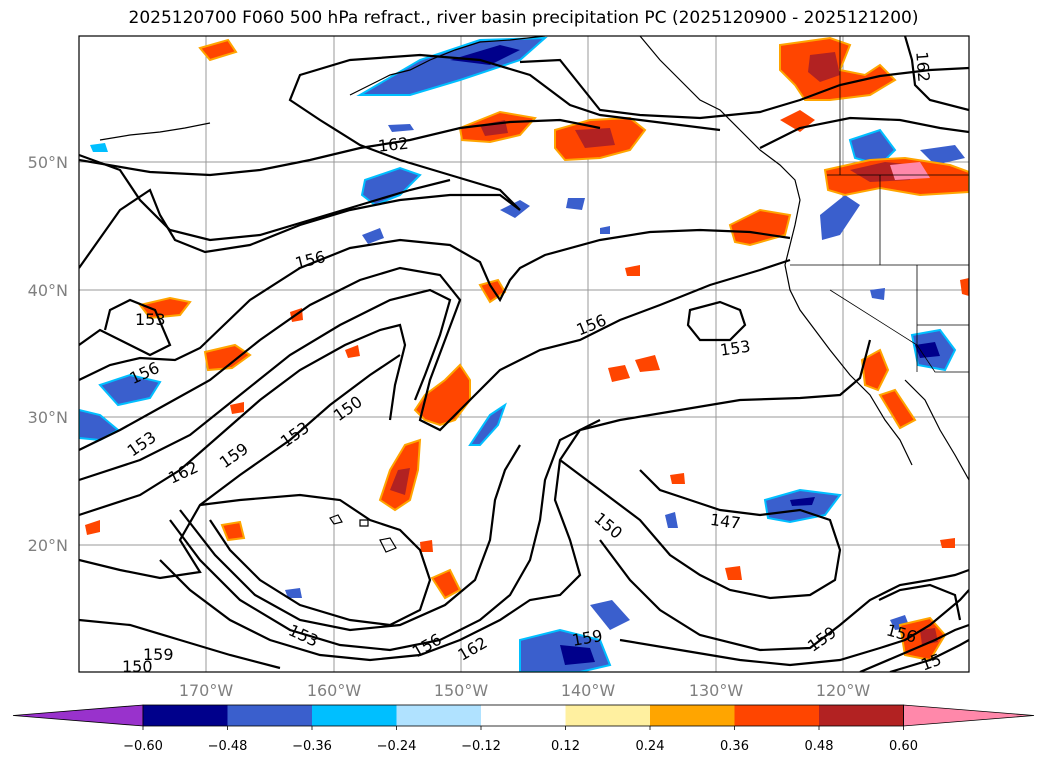 The image size is (1047, 765). What do you see at coordinates (843, 690) in the screenshot?
I see `lon-label: 120°W` at bounding box center [843, 690].